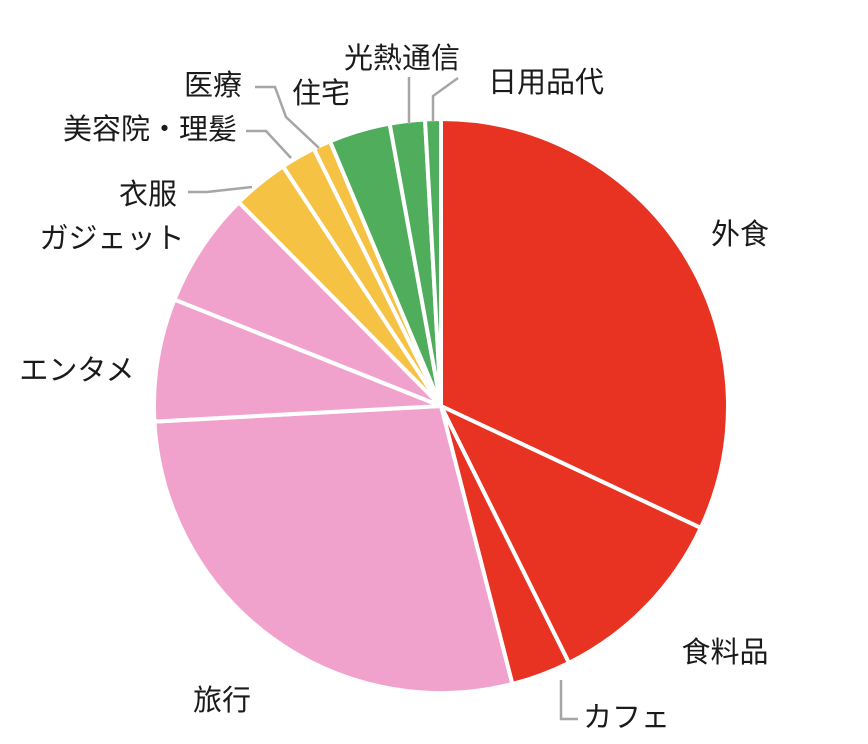 The height and width of the screenshot is (744, 868). I want to click on slice-label-2: 食料品, so click(724, 652).